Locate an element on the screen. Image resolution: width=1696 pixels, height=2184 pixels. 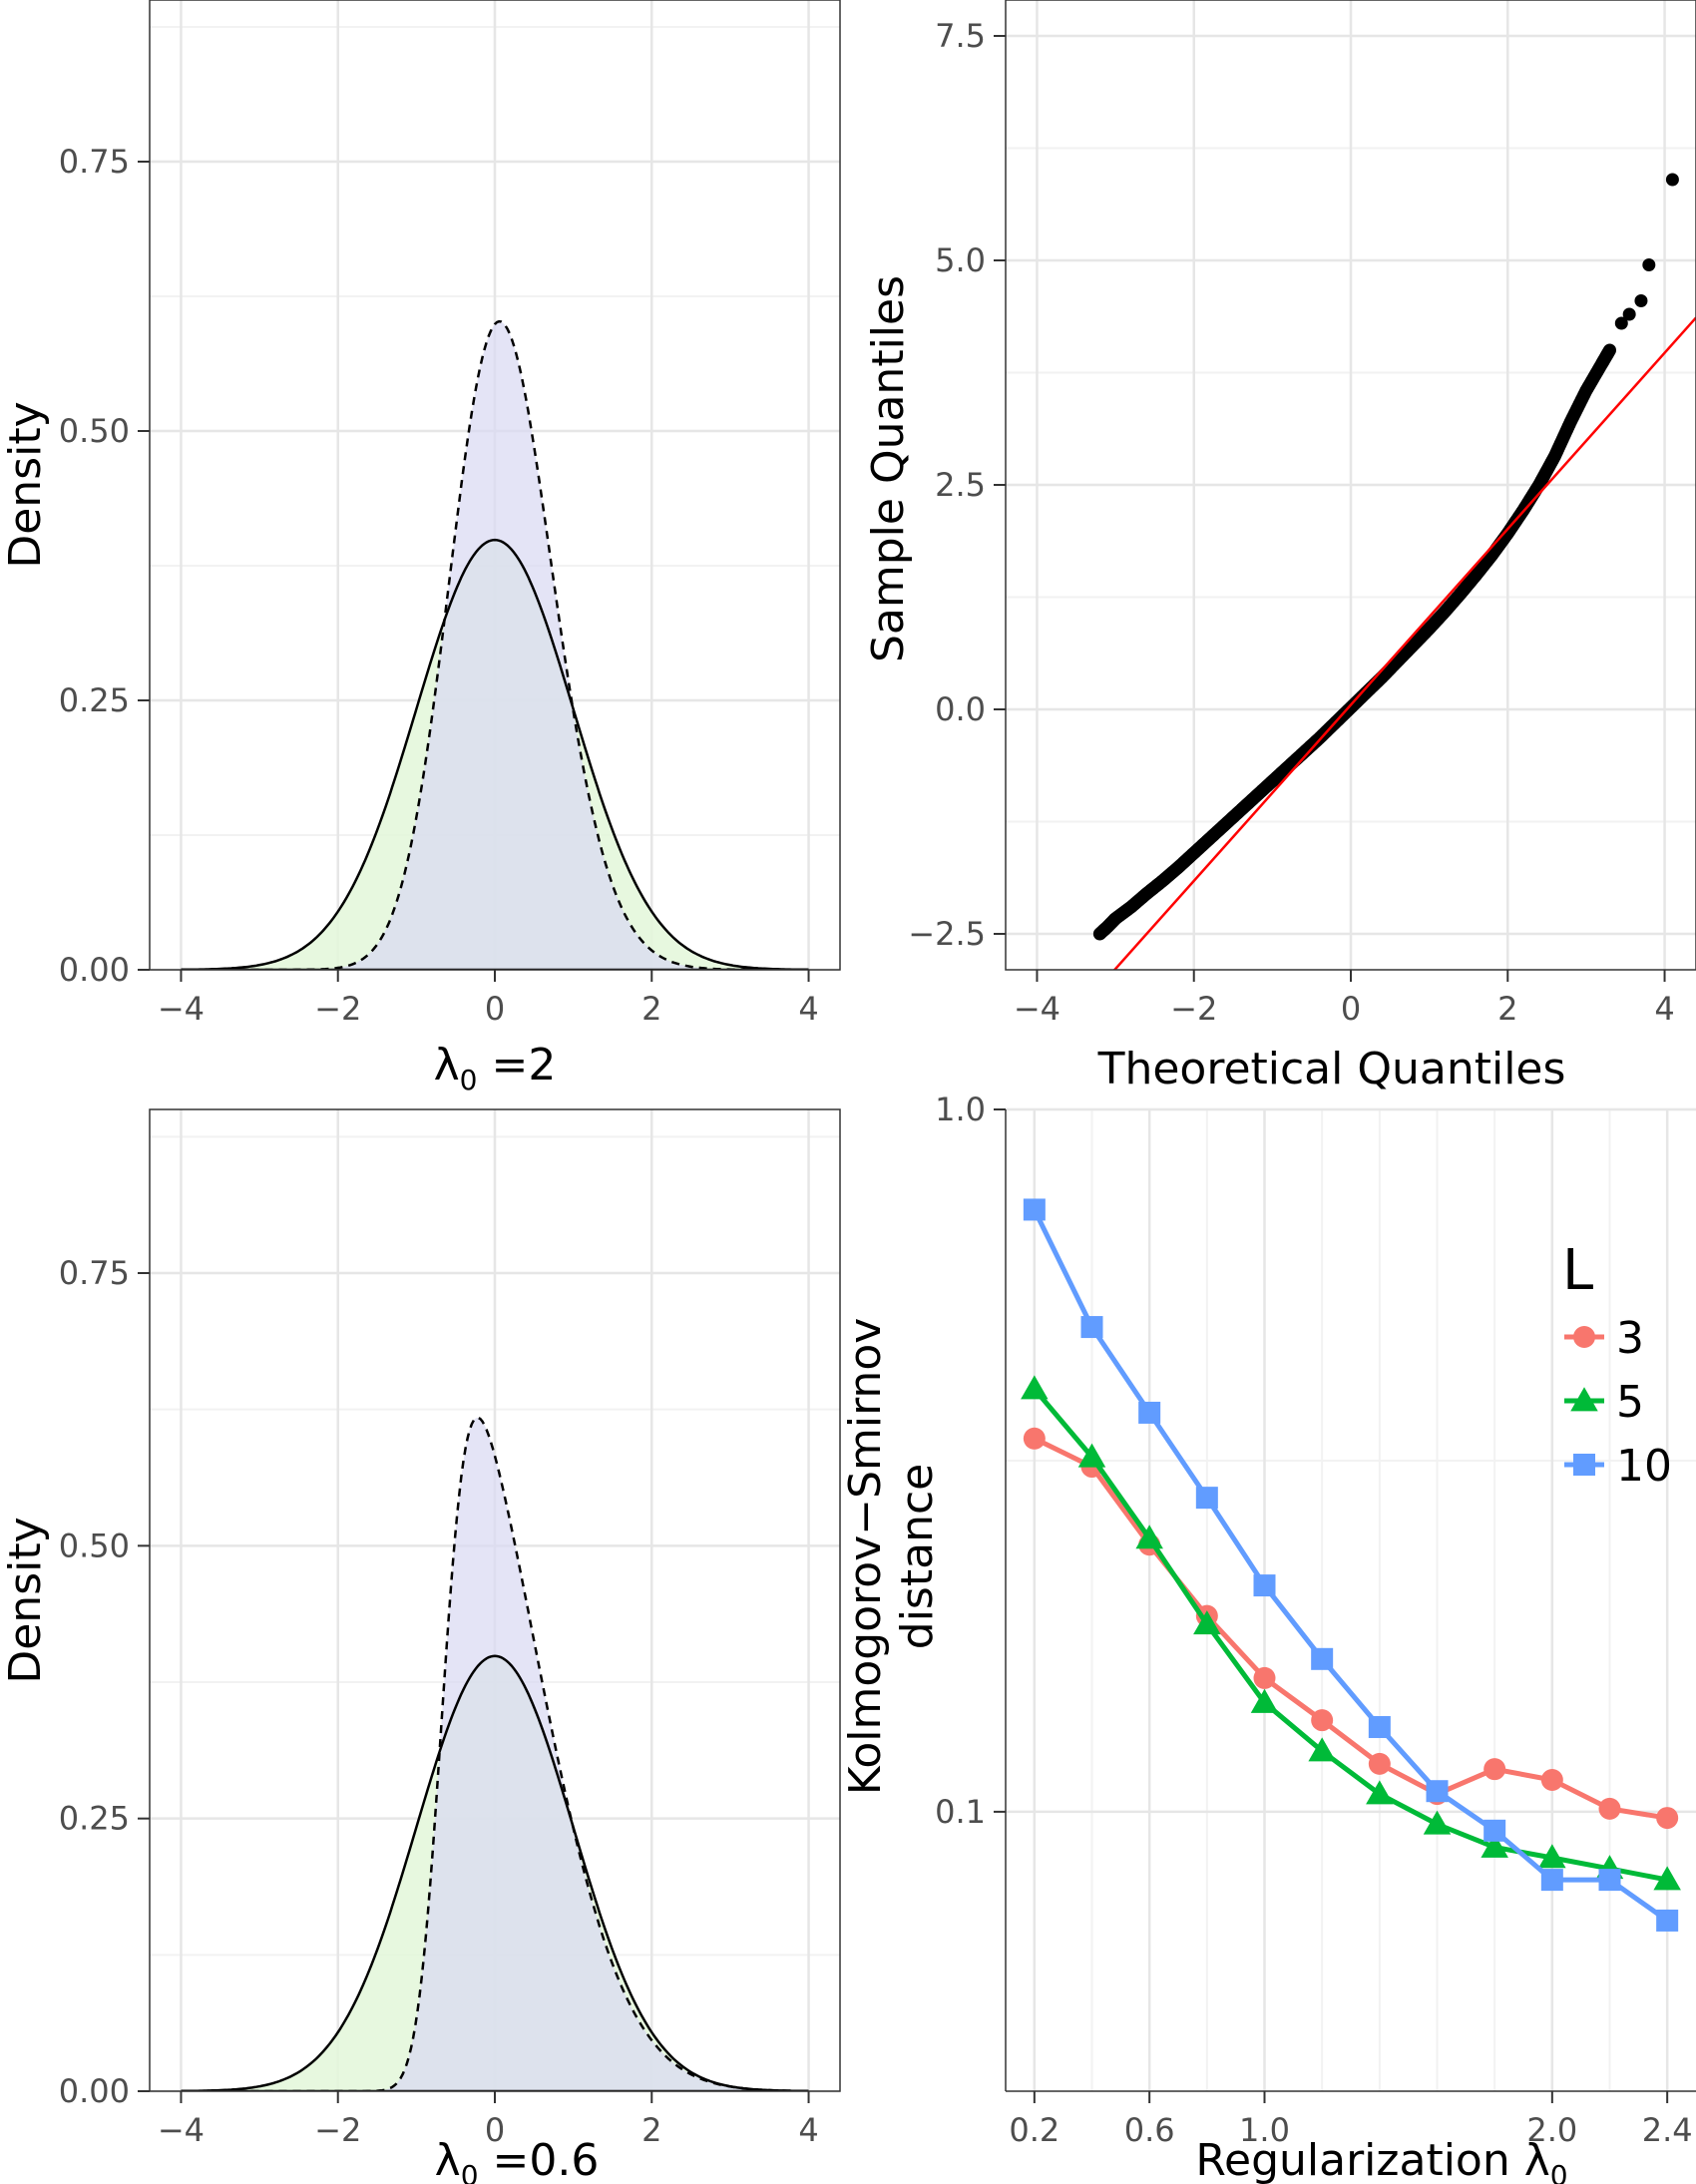
series-line is located at coordinates (1350, 1635).